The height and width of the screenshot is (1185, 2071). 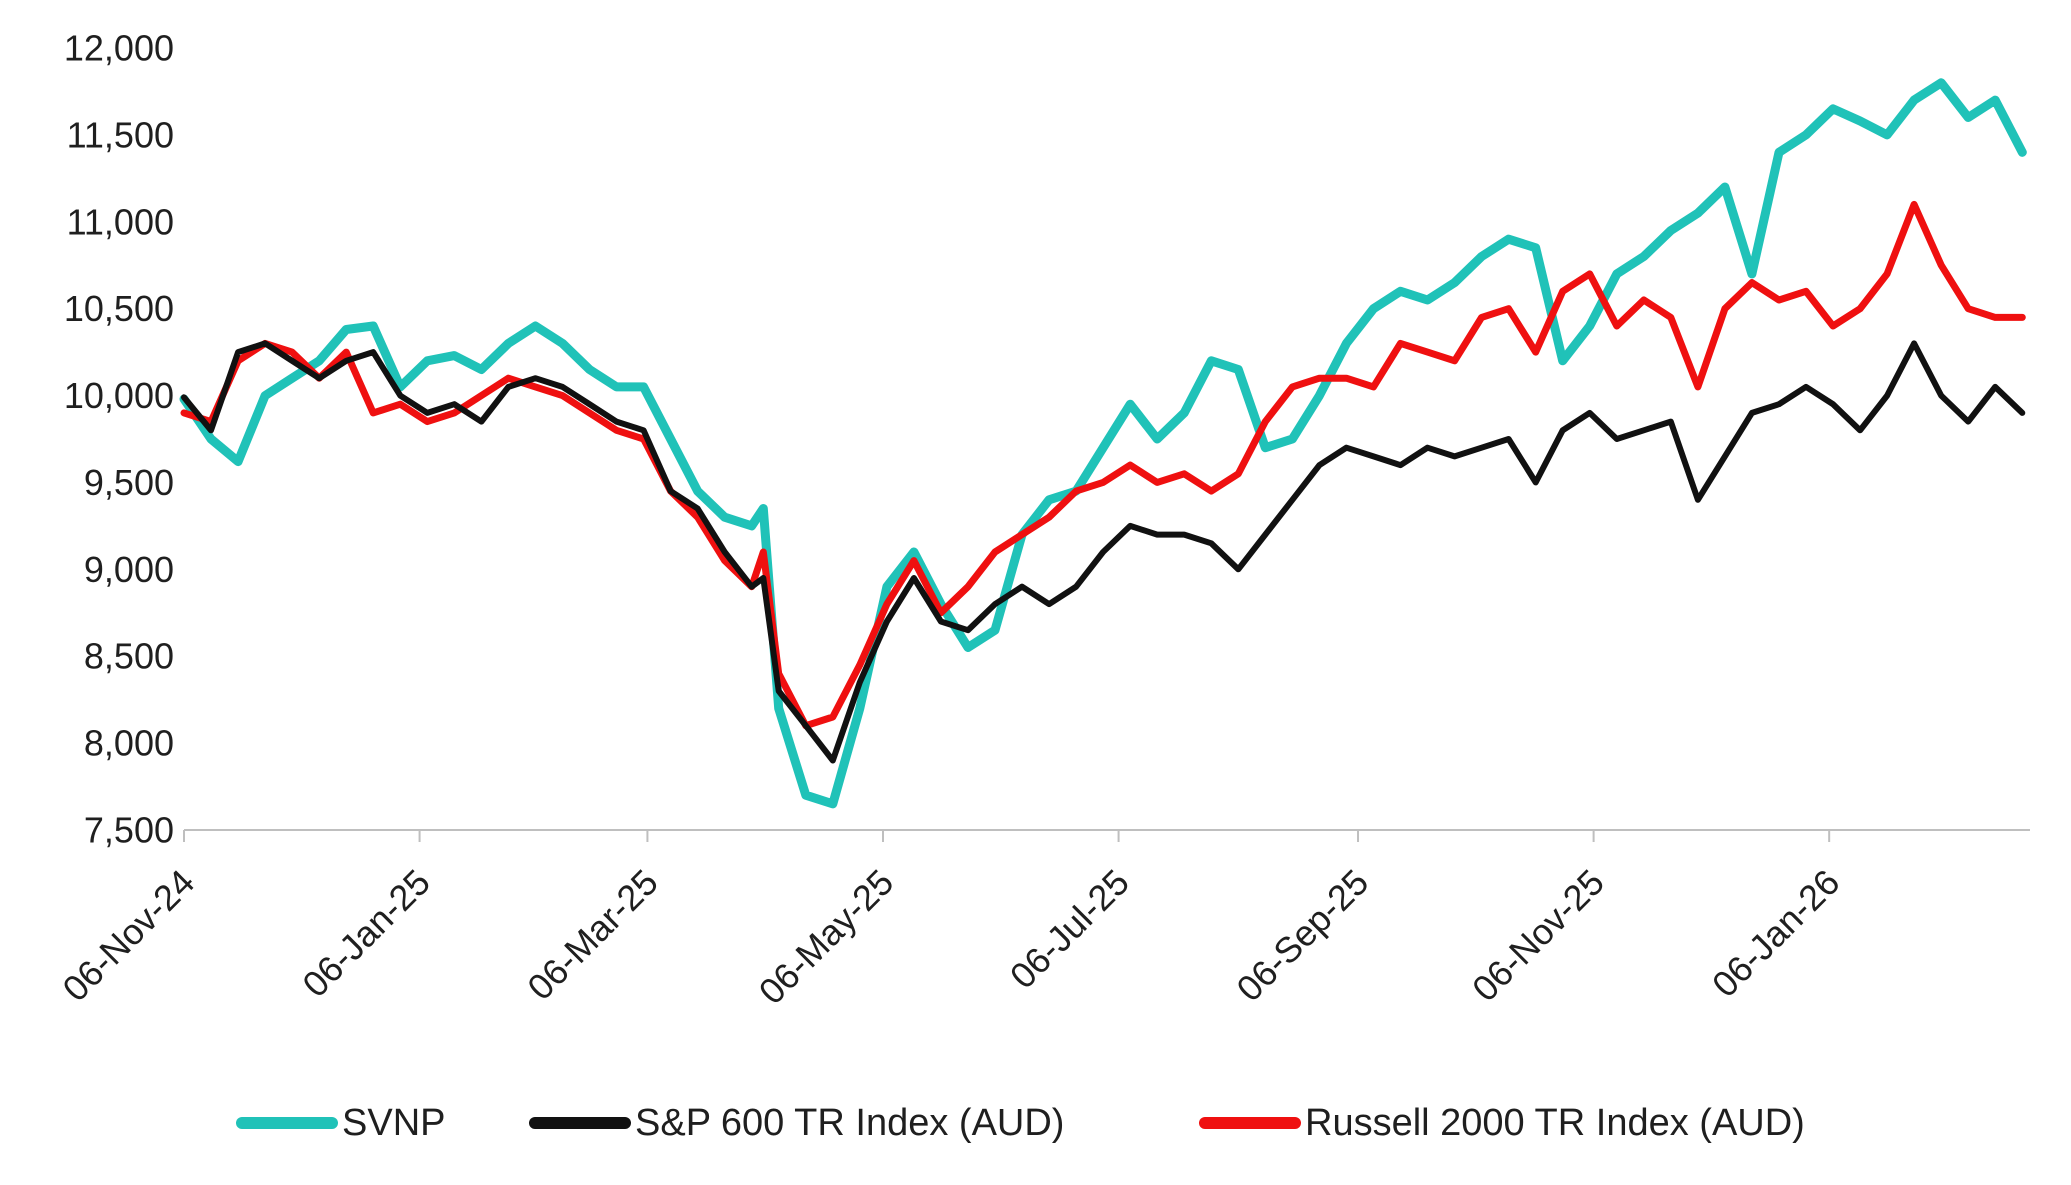 What do you see at coordinates (1069, 928) in the screenshot?
I see `x-tick-label: 06-Jul-25` at bounding box center [1069, 928].